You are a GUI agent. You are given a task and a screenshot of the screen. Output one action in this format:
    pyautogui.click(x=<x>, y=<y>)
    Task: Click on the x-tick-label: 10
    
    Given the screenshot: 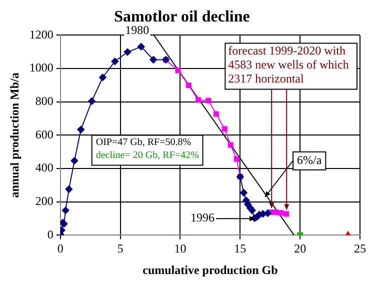 What is the action you would take?
    pyautogui.click(x=180, y=249)
    